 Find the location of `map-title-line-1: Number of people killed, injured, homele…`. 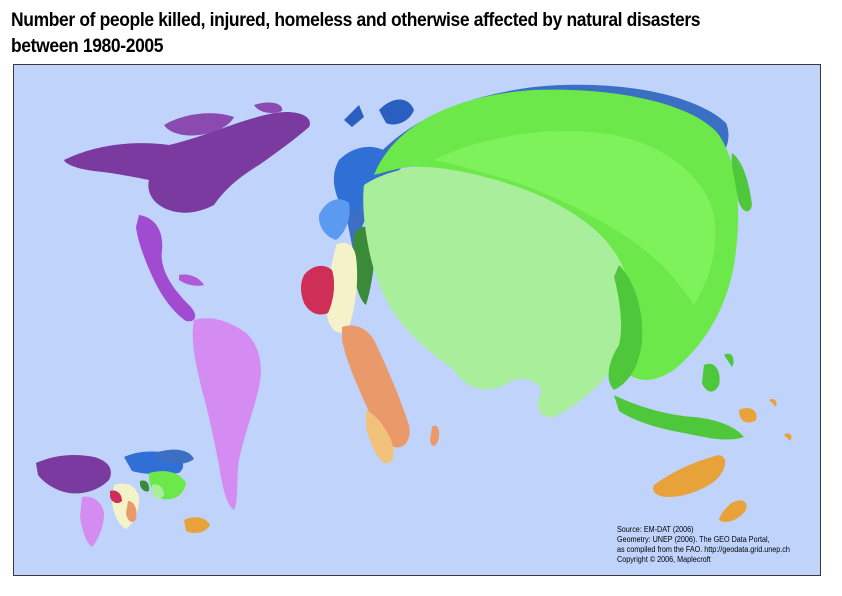

map-title-line-1: Number of people killed, injured, homele… is located at coordinates (356, 20).